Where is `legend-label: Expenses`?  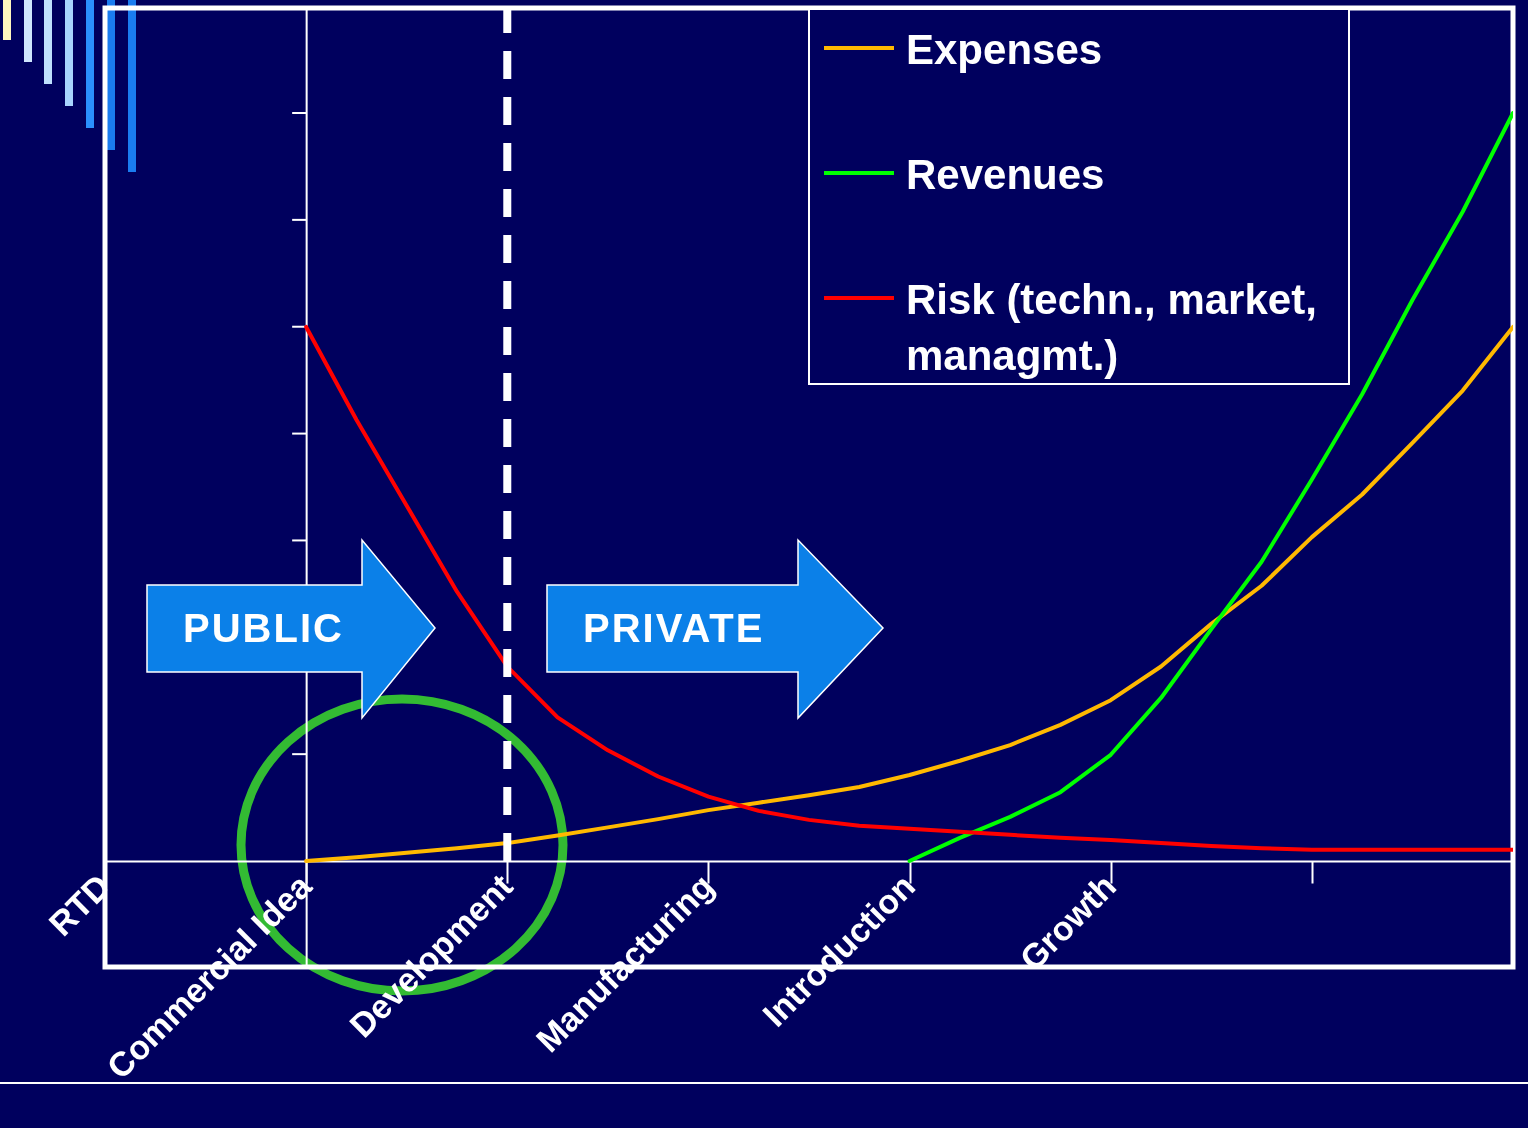 legend-label: Expenses is located at coordinates (1005, 50).